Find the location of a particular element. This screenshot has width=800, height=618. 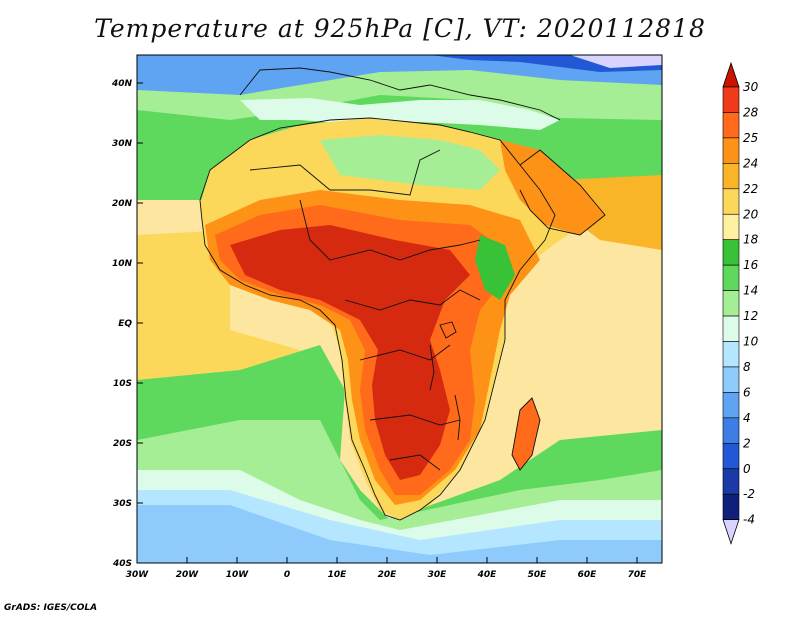

field-med is located at coordinates (400, 114).